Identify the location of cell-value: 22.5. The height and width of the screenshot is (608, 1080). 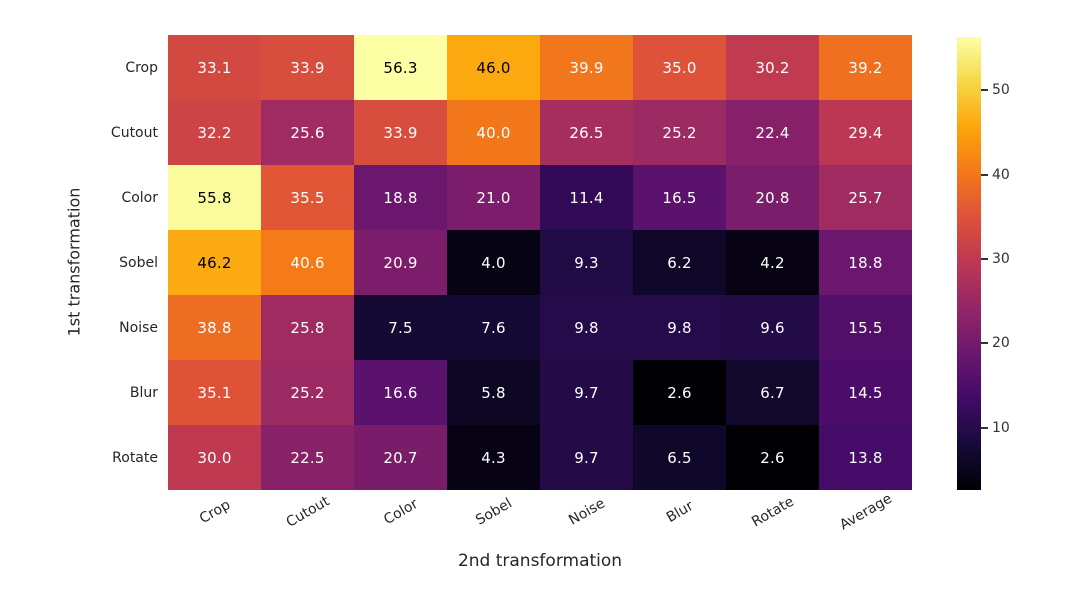
(307, 457).